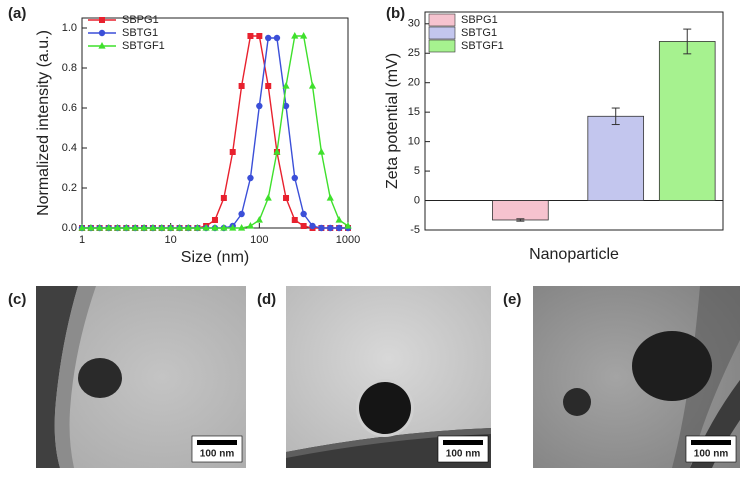 The image size is (744, 498). Describe the element at coordinates (69, 28) in the screenshot. I see `y-tick-label: 1.0` at that location.